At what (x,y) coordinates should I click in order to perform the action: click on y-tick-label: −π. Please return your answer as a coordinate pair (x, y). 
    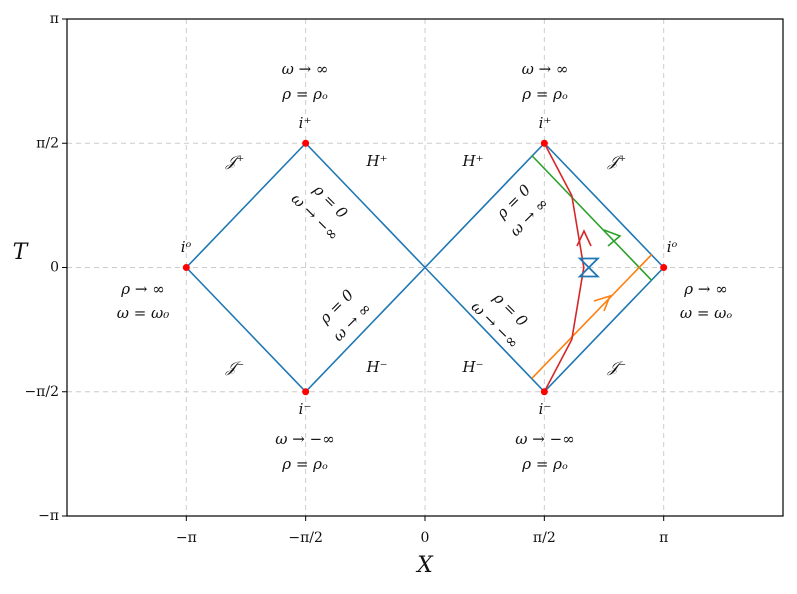
    Looking at the image, I should click on (48, 516).